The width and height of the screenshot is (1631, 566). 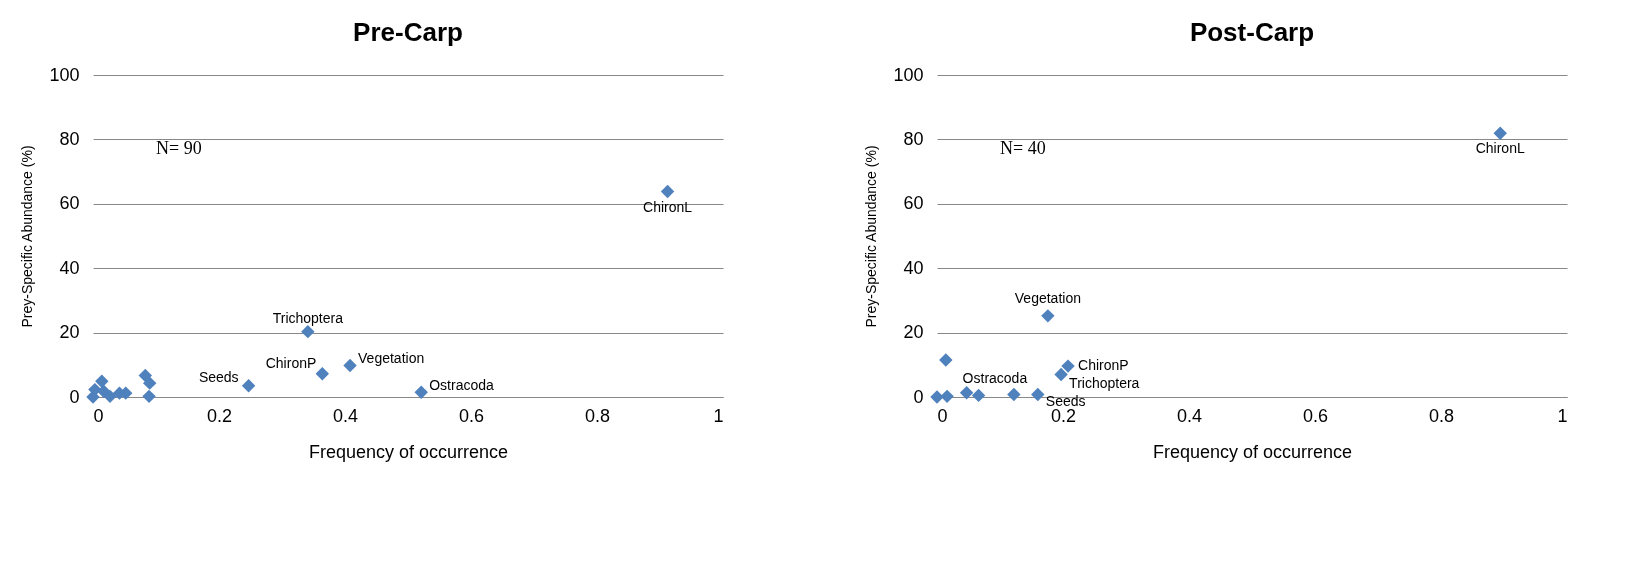 What do you see at coordinates (179, 148) in the screenshot?
I see `annotation: N= 90` at bounding box center [179, 148].